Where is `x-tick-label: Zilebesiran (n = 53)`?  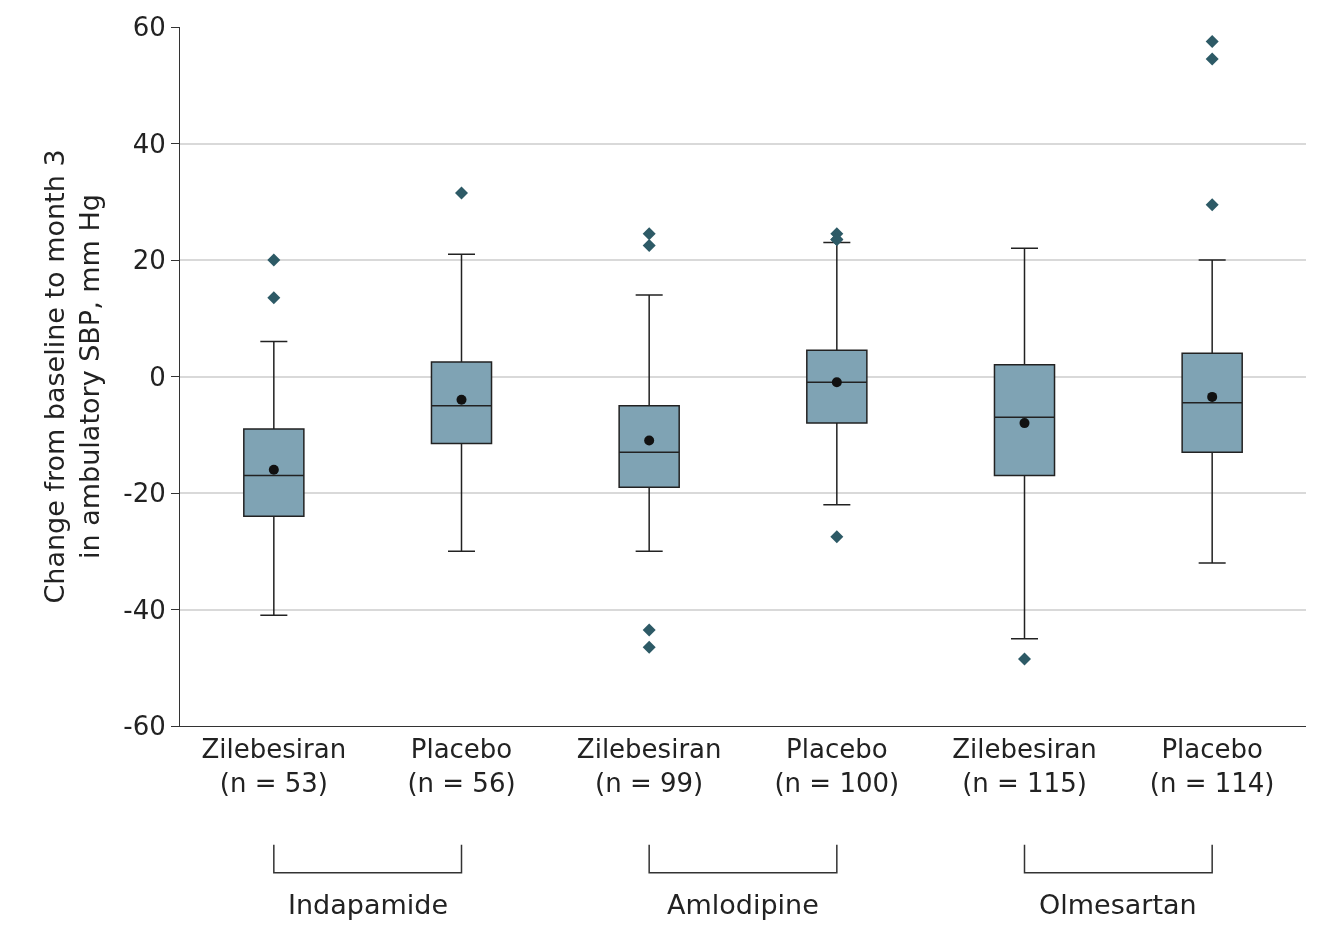
x-tick-label: Zilebesiran (n = 53) is located at coordinates (274, 766).